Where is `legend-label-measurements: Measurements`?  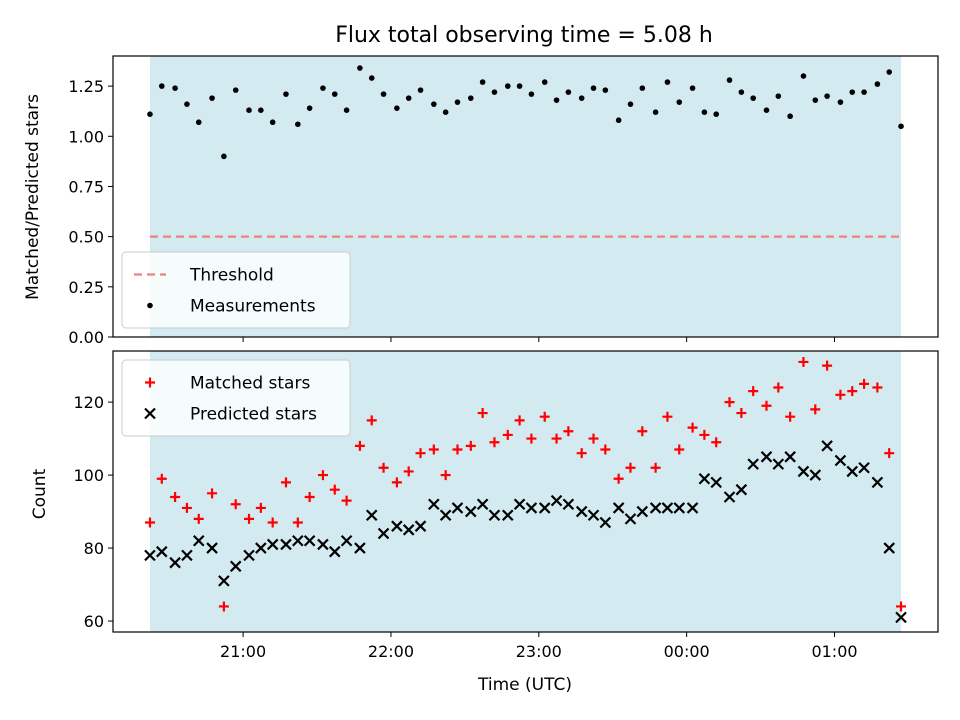 legend-label-measurements: Measurements is located at coordinates (253, 307).